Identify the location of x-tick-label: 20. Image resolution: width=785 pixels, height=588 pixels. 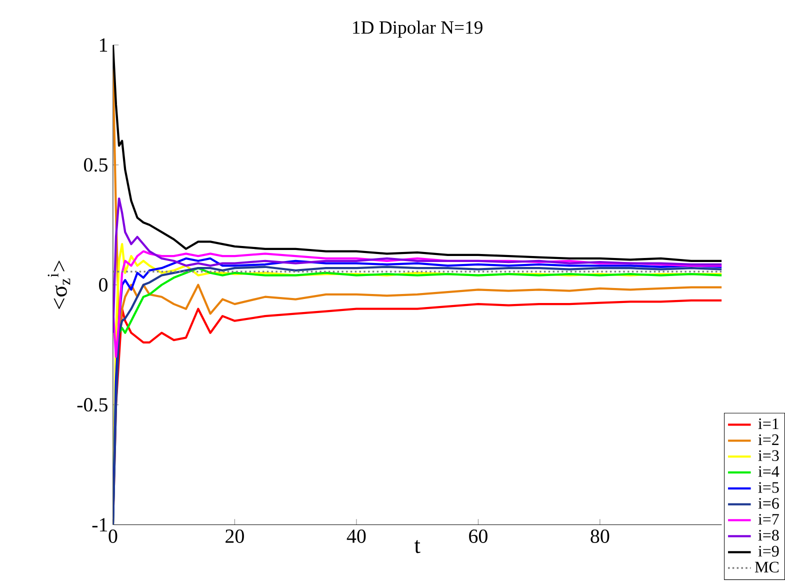
(235, 537).